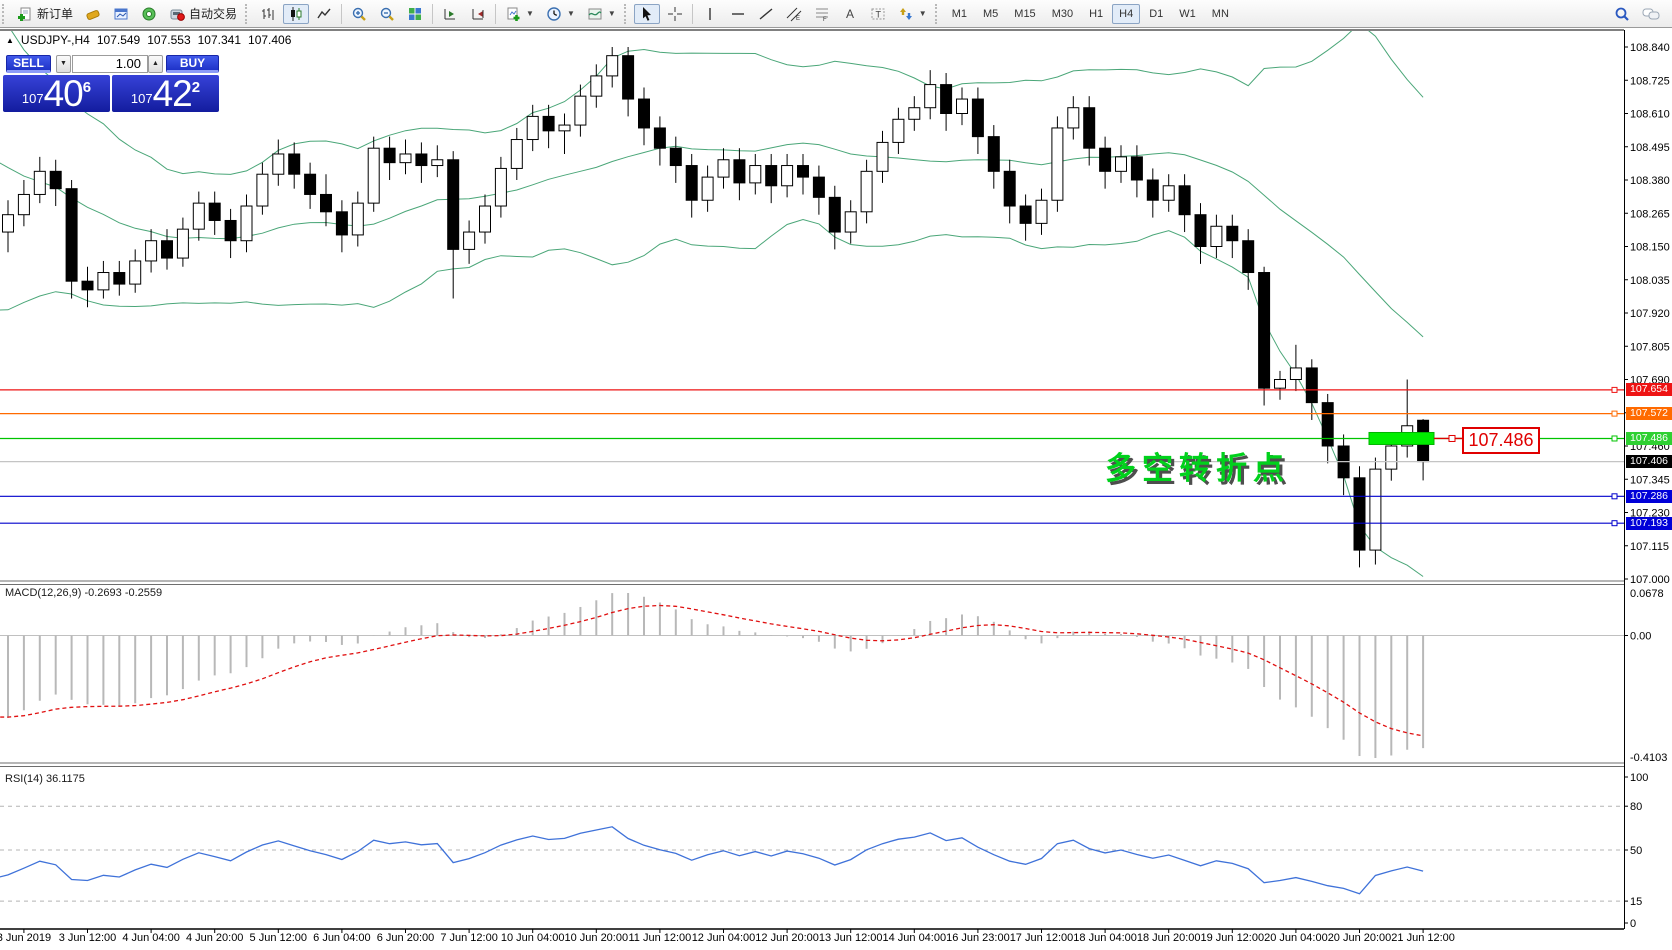  What do you see at coordinates (1062, 13) in the screenshot?
I see `tab-timeframe-m30: M30` at bounding box center [1062, 13].